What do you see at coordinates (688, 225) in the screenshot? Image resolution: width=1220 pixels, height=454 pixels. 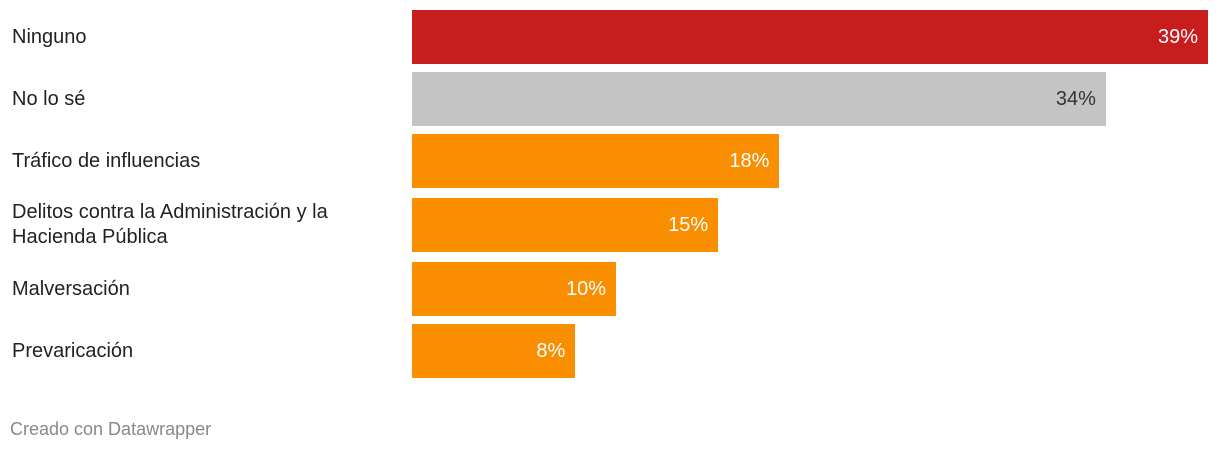 I see `value-label: 15%` at bounding box center [688, 225].